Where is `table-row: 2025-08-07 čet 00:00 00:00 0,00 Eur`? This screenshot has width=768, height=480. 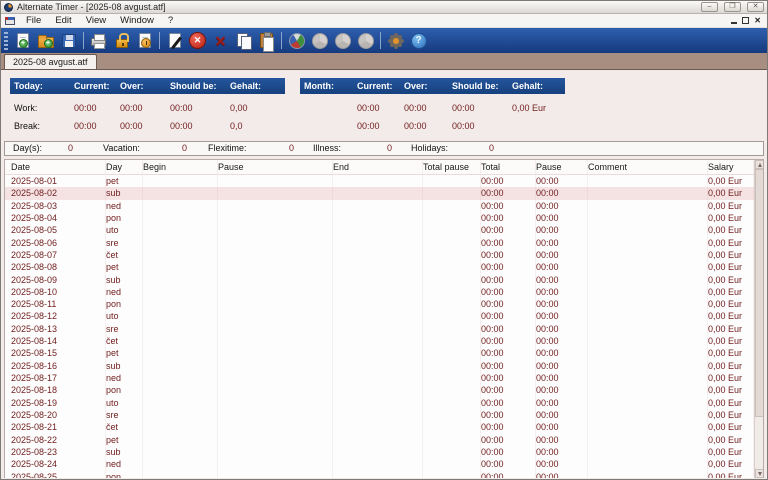
table-row: 2025-08-07 čet 00:00 00:00 0,00 Eur is located at coordinates (384, 255).